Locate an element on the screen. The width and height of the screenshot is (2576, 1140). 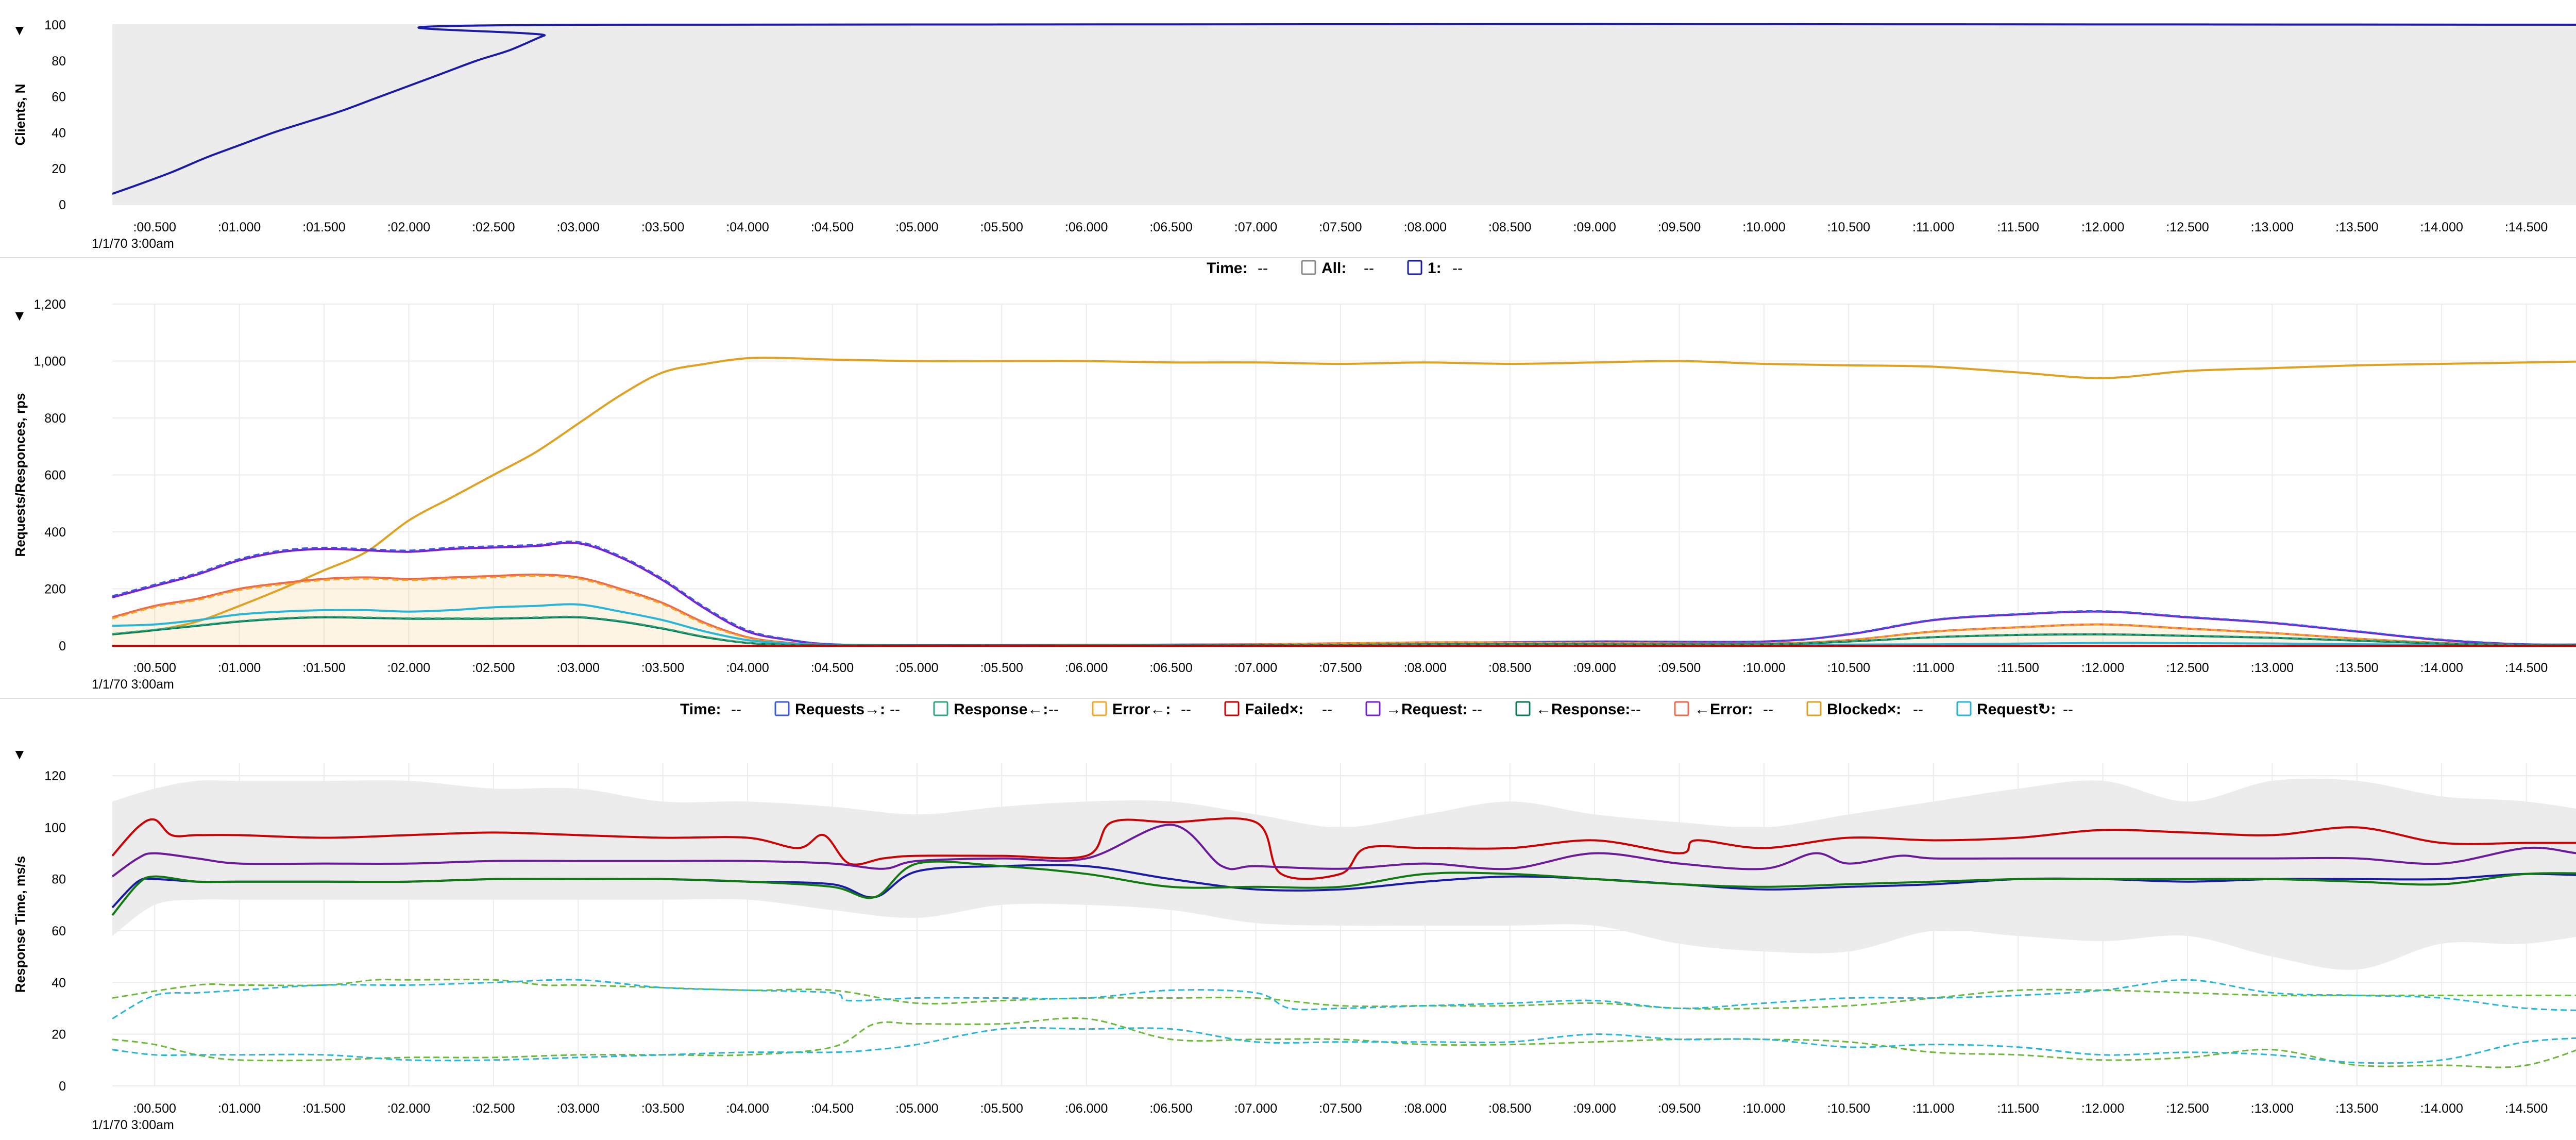
x-tick-label: :13.000 is located at coordinates (2272, 1108).